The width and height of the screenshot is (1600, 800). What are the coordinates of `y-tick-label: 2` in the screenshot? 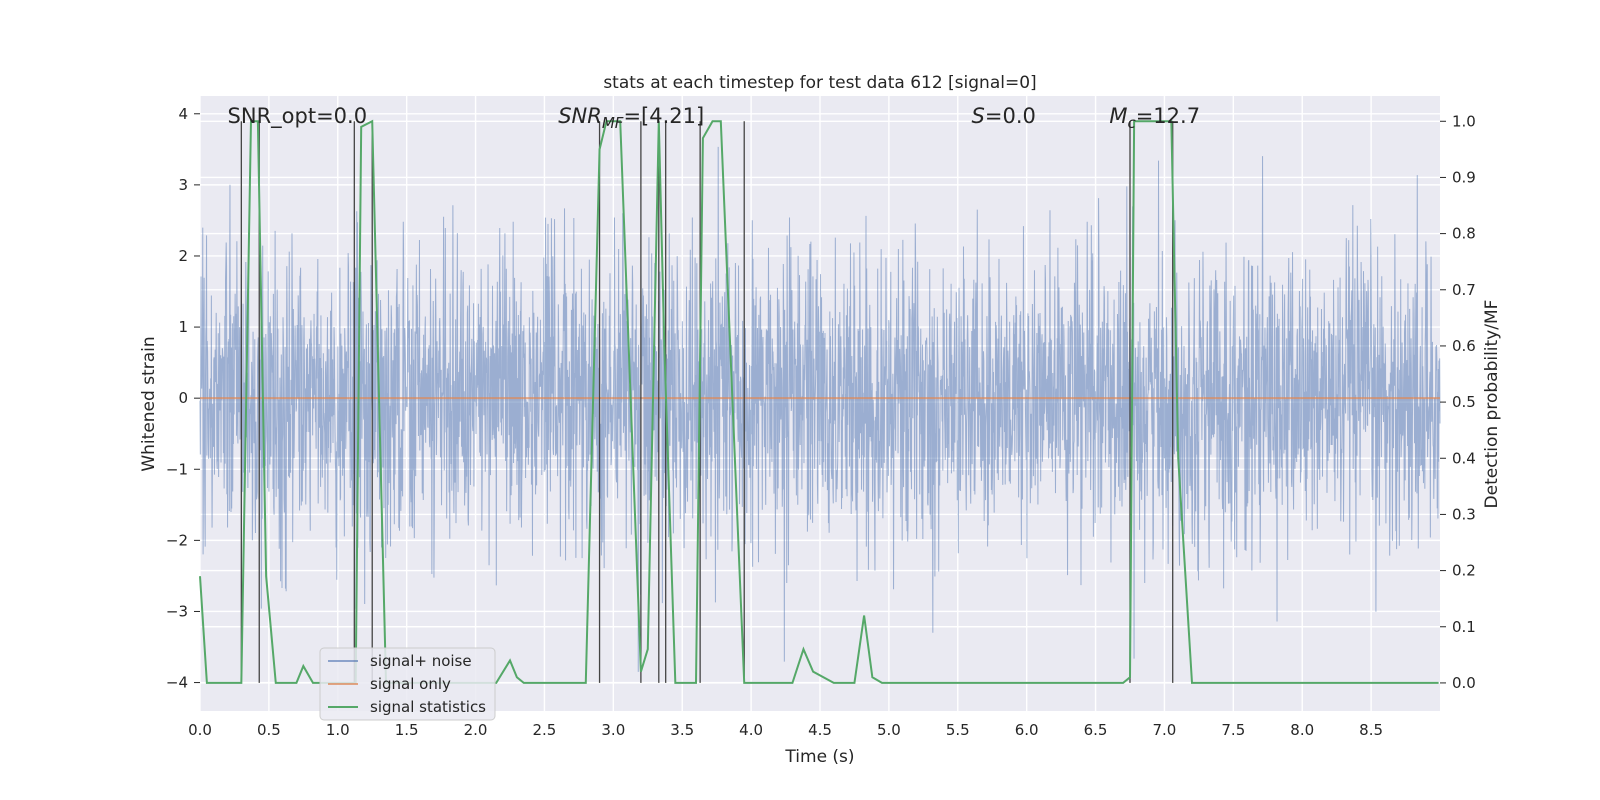 It's located at (183, 256).